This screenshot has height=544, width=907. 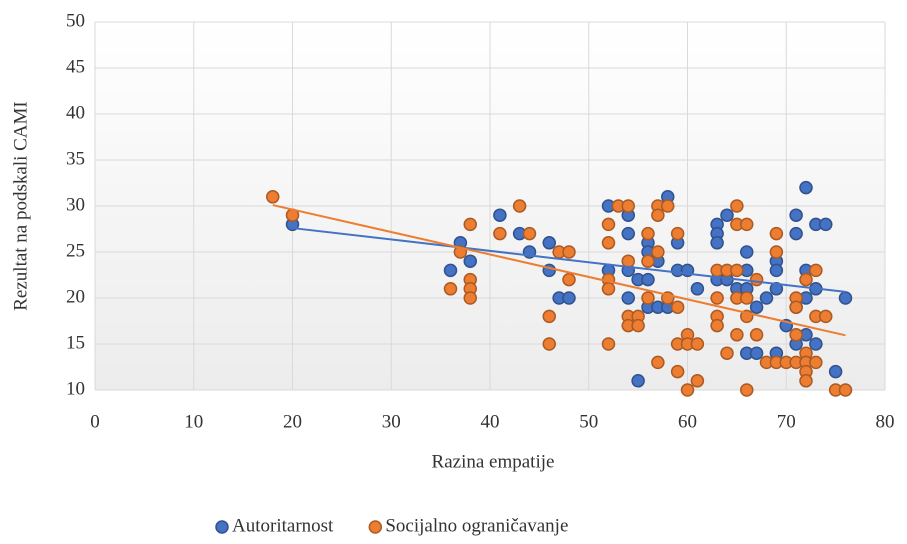 What do you see at coordinates (75, 250) in the screenshot?
I see `y-tick-label: 25` at bounding box center [75, 250].